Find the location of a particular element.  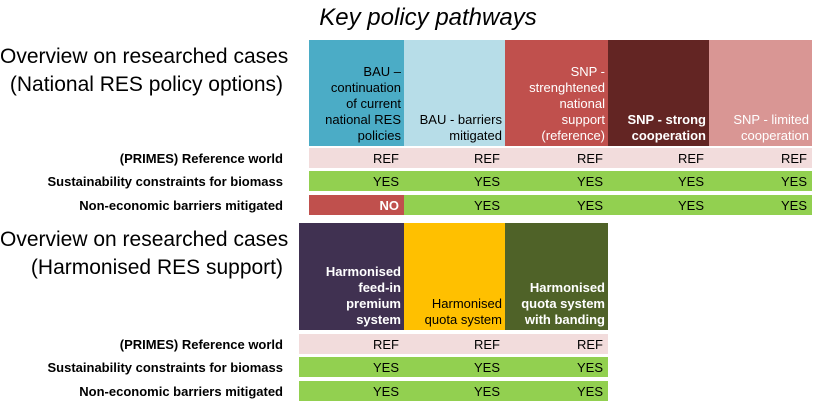

header-line: BAU - barriers is located at coordinates (460, 119).